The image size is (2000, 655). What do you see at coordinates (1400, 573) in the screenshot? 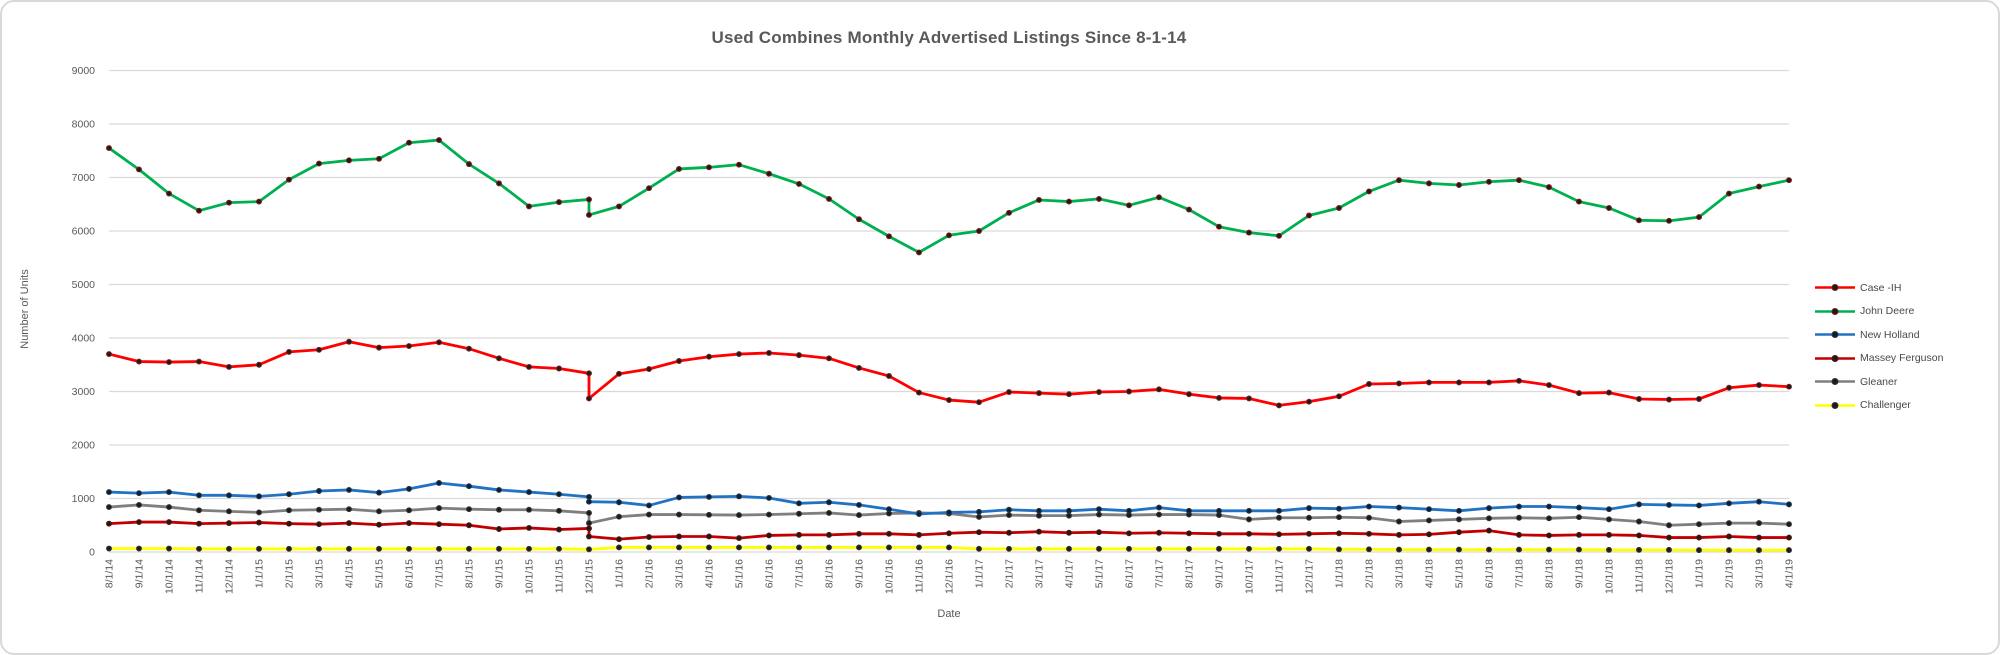
I see `x-tick-label: 3/1/18` at bounding box center [1400, 573].